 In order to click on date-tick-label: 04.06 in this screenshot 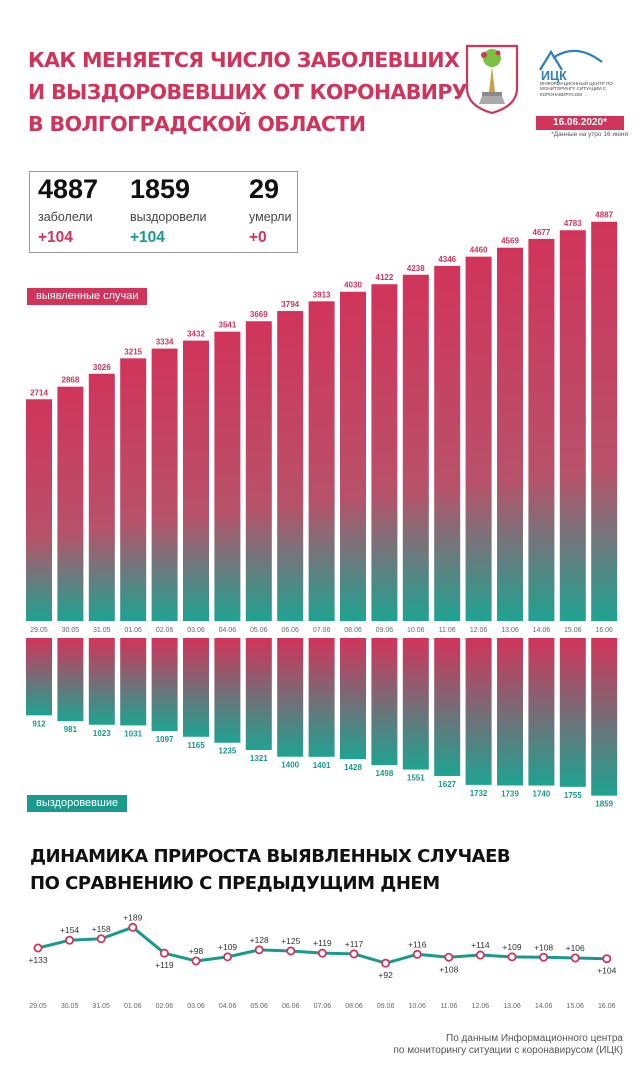, I will do `click(228, 1006)`.